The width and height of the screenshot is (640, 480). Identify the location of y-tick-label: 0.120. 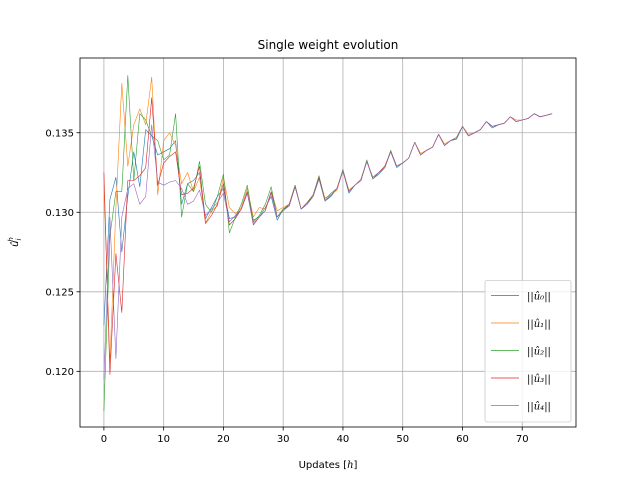
(59, 372).